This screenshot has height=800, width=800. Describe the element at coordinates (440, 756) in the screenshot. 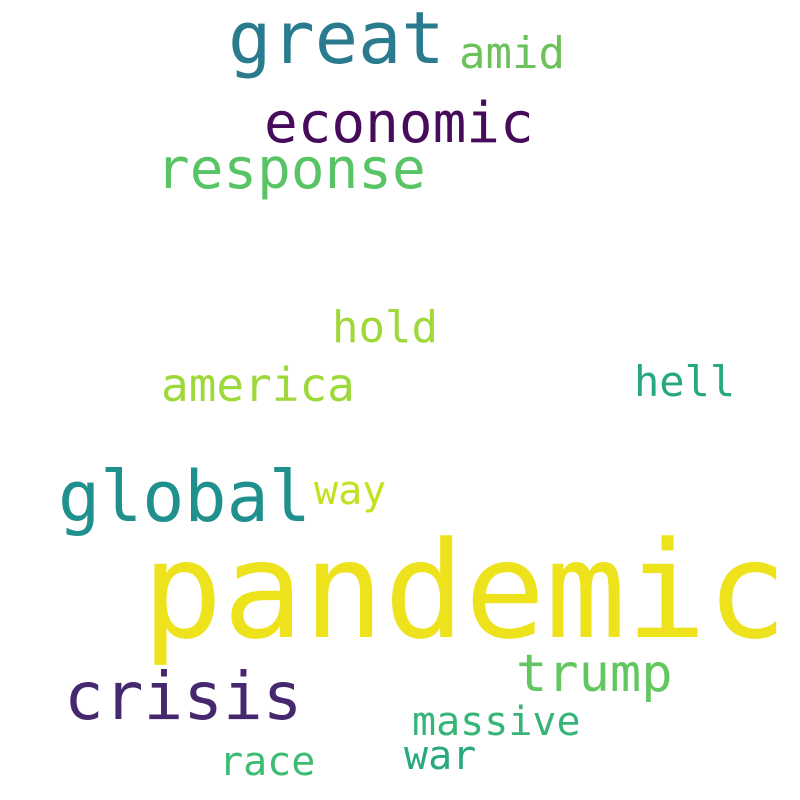

I see `word-war: war` at that location.